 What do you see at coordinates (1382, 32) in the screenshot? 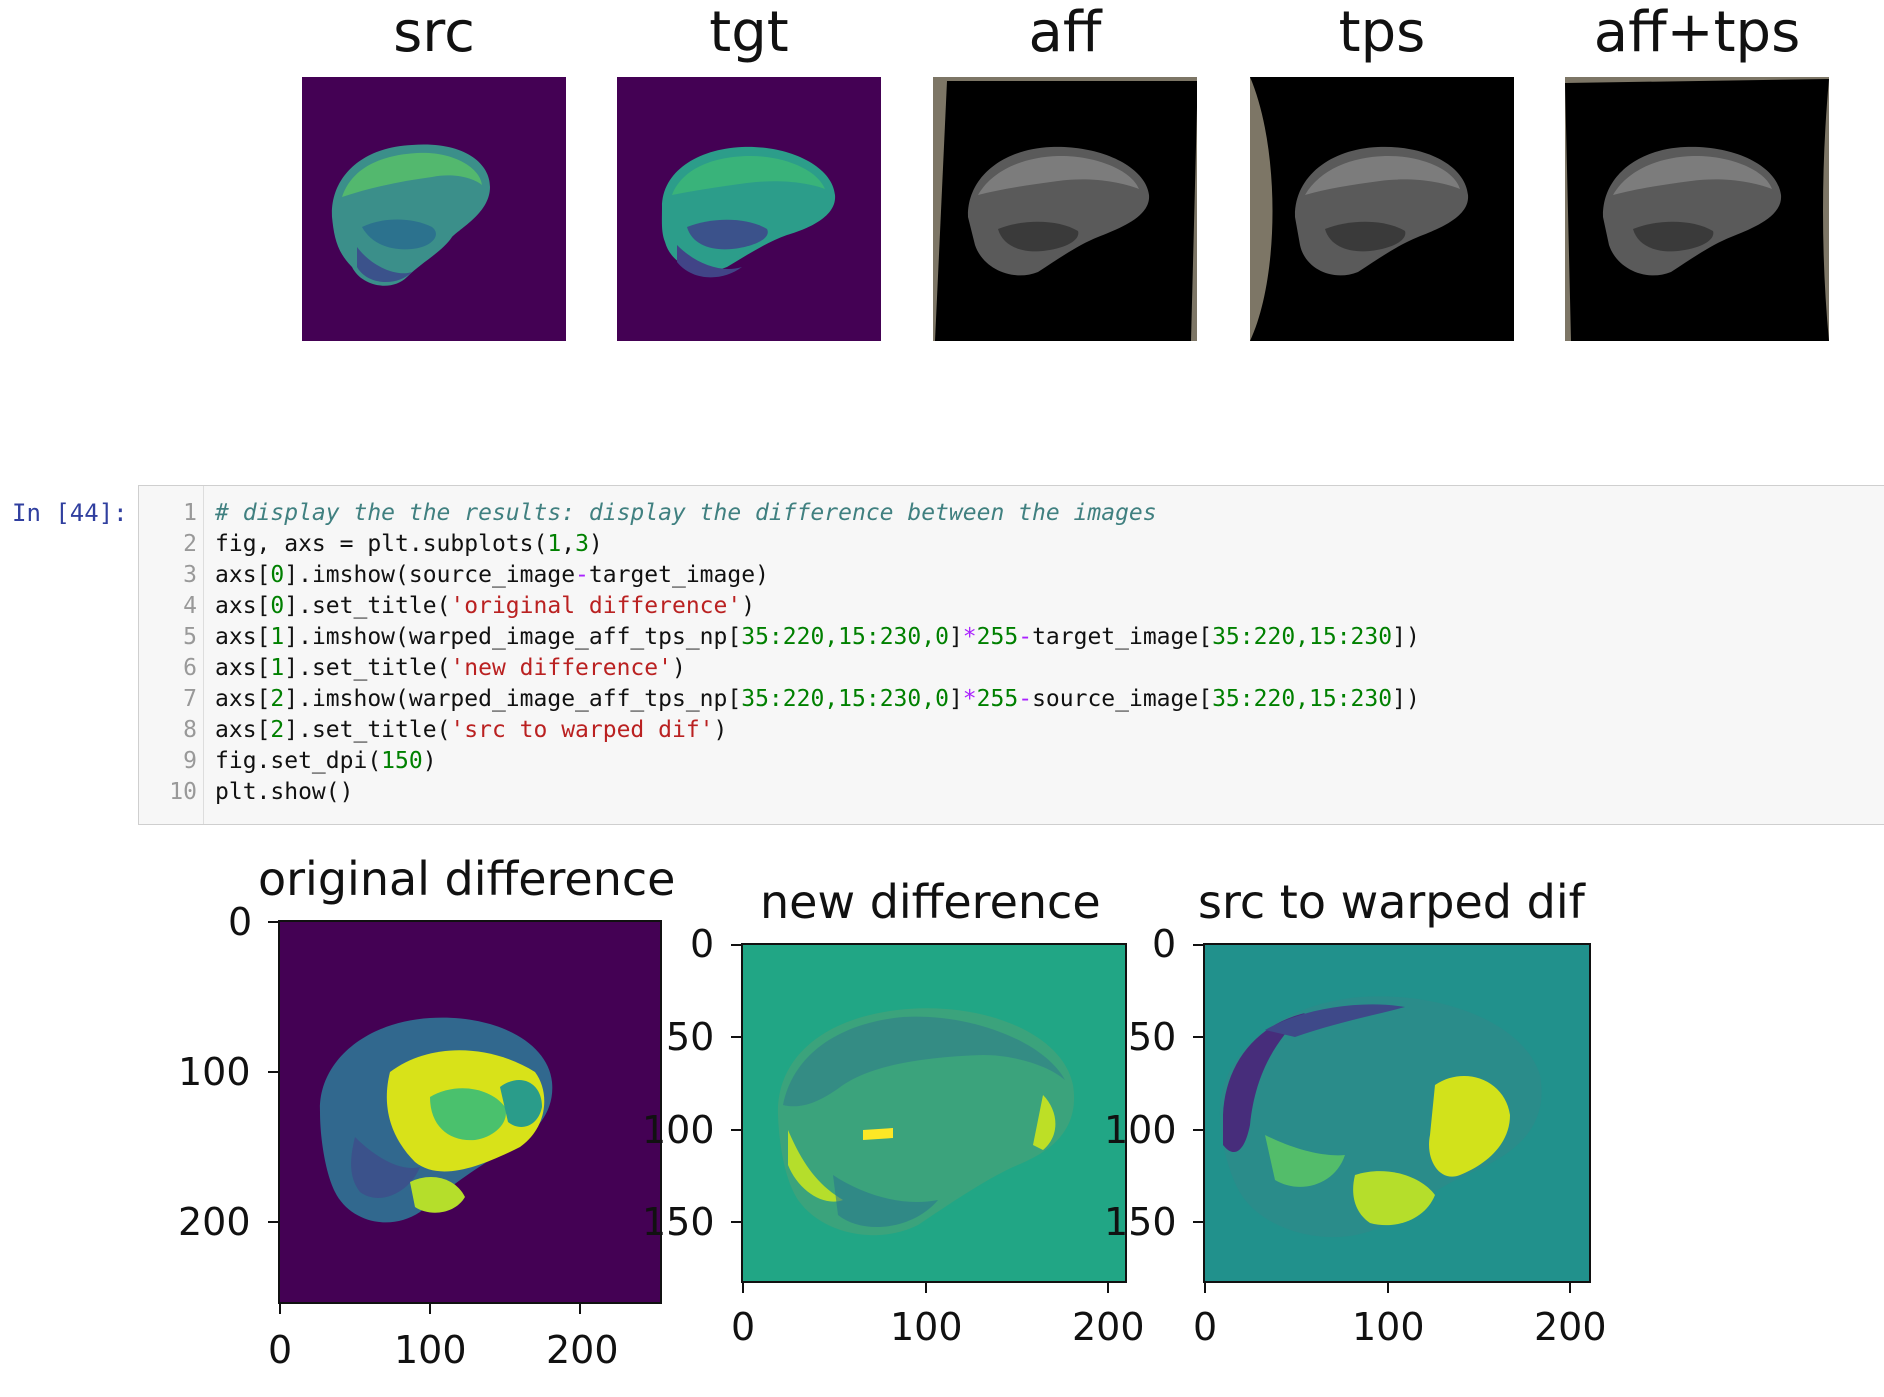
I see `panel-title-tps: tps` at bounding box center [1382, 32].